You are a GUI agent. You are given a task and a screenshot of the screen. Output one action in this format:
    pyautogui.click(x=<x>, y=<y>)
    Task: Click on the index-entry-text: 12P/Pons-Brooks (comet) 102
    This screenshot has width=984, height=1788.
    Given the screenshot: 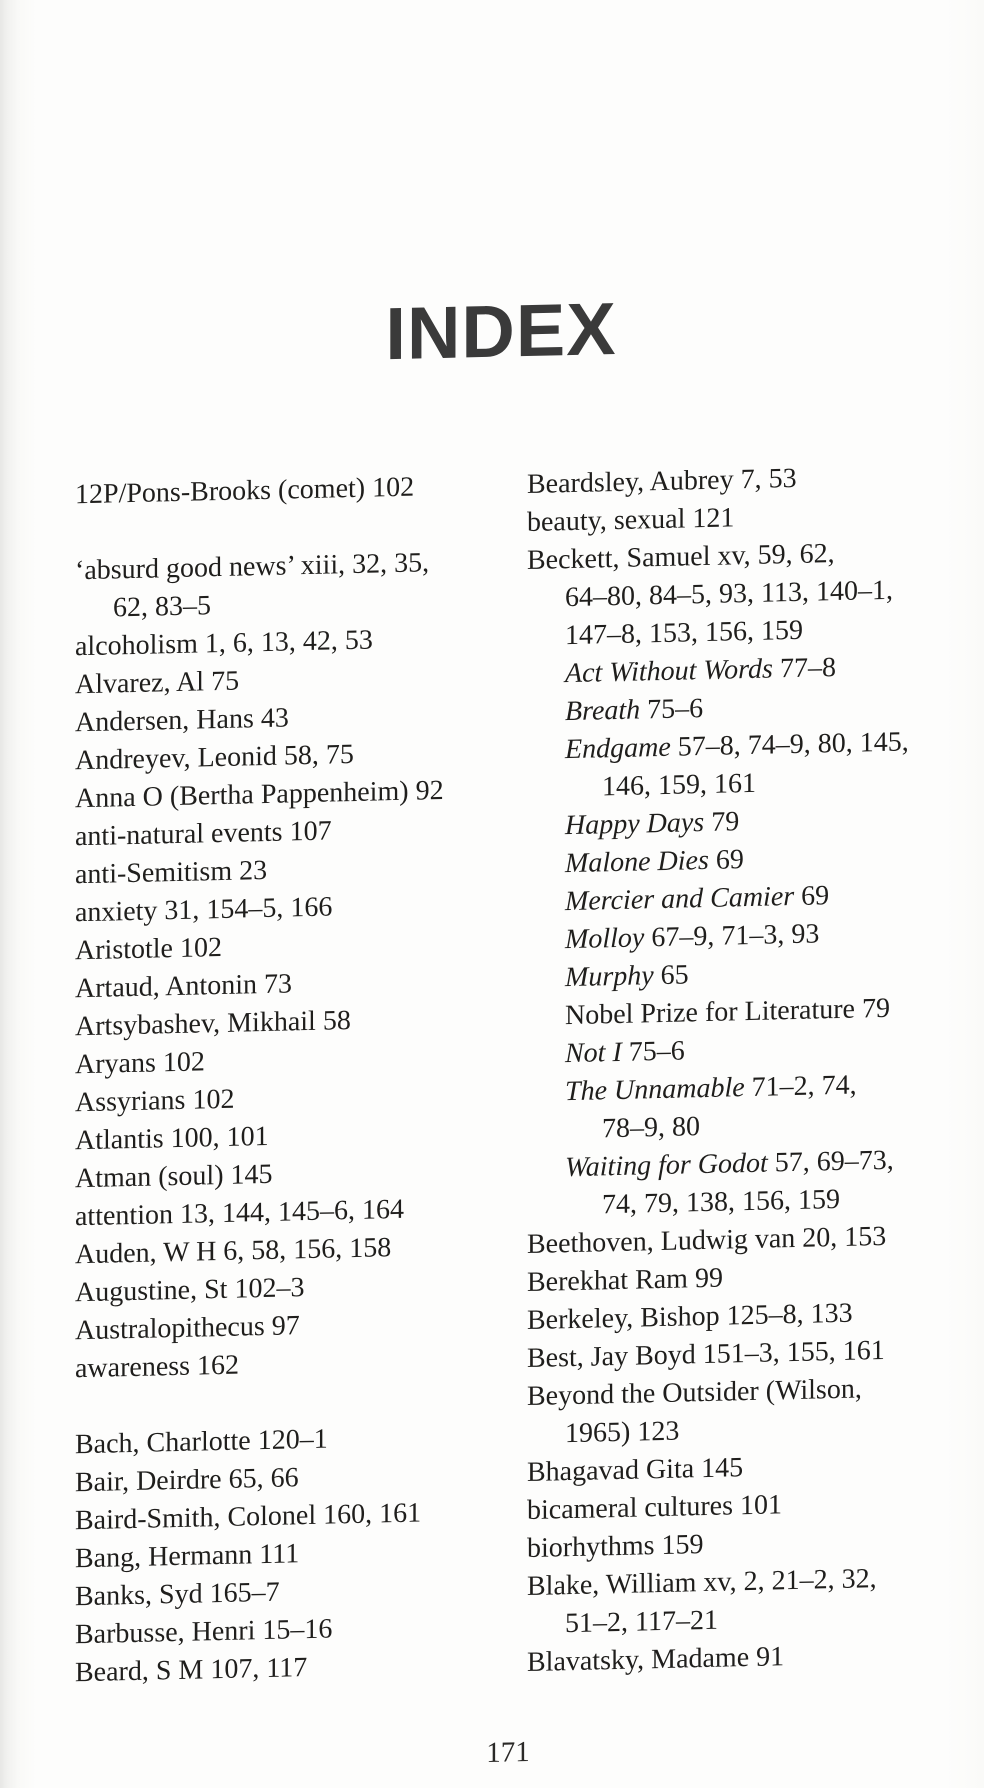 What is the action you would take?
    pyautogui.click(x=245, y=491)
    